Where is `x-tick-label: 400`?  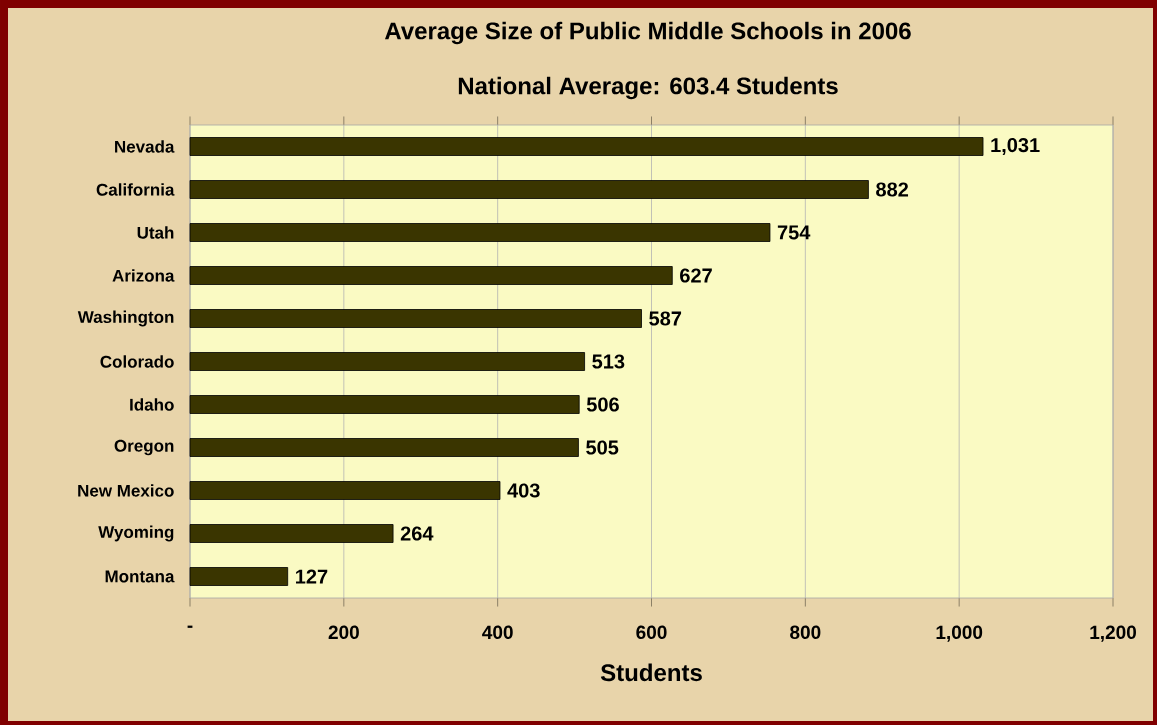 x-tick-label: 400 is located at coordinates (497, 632).